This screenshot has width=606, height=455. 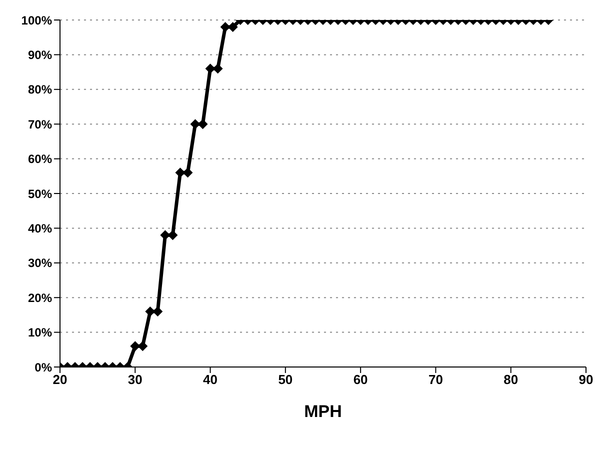 What do you see at coordinates (36, 20) in the screenshot?
I see `y-tick-label: 100%` at bounding box center [36, 20].